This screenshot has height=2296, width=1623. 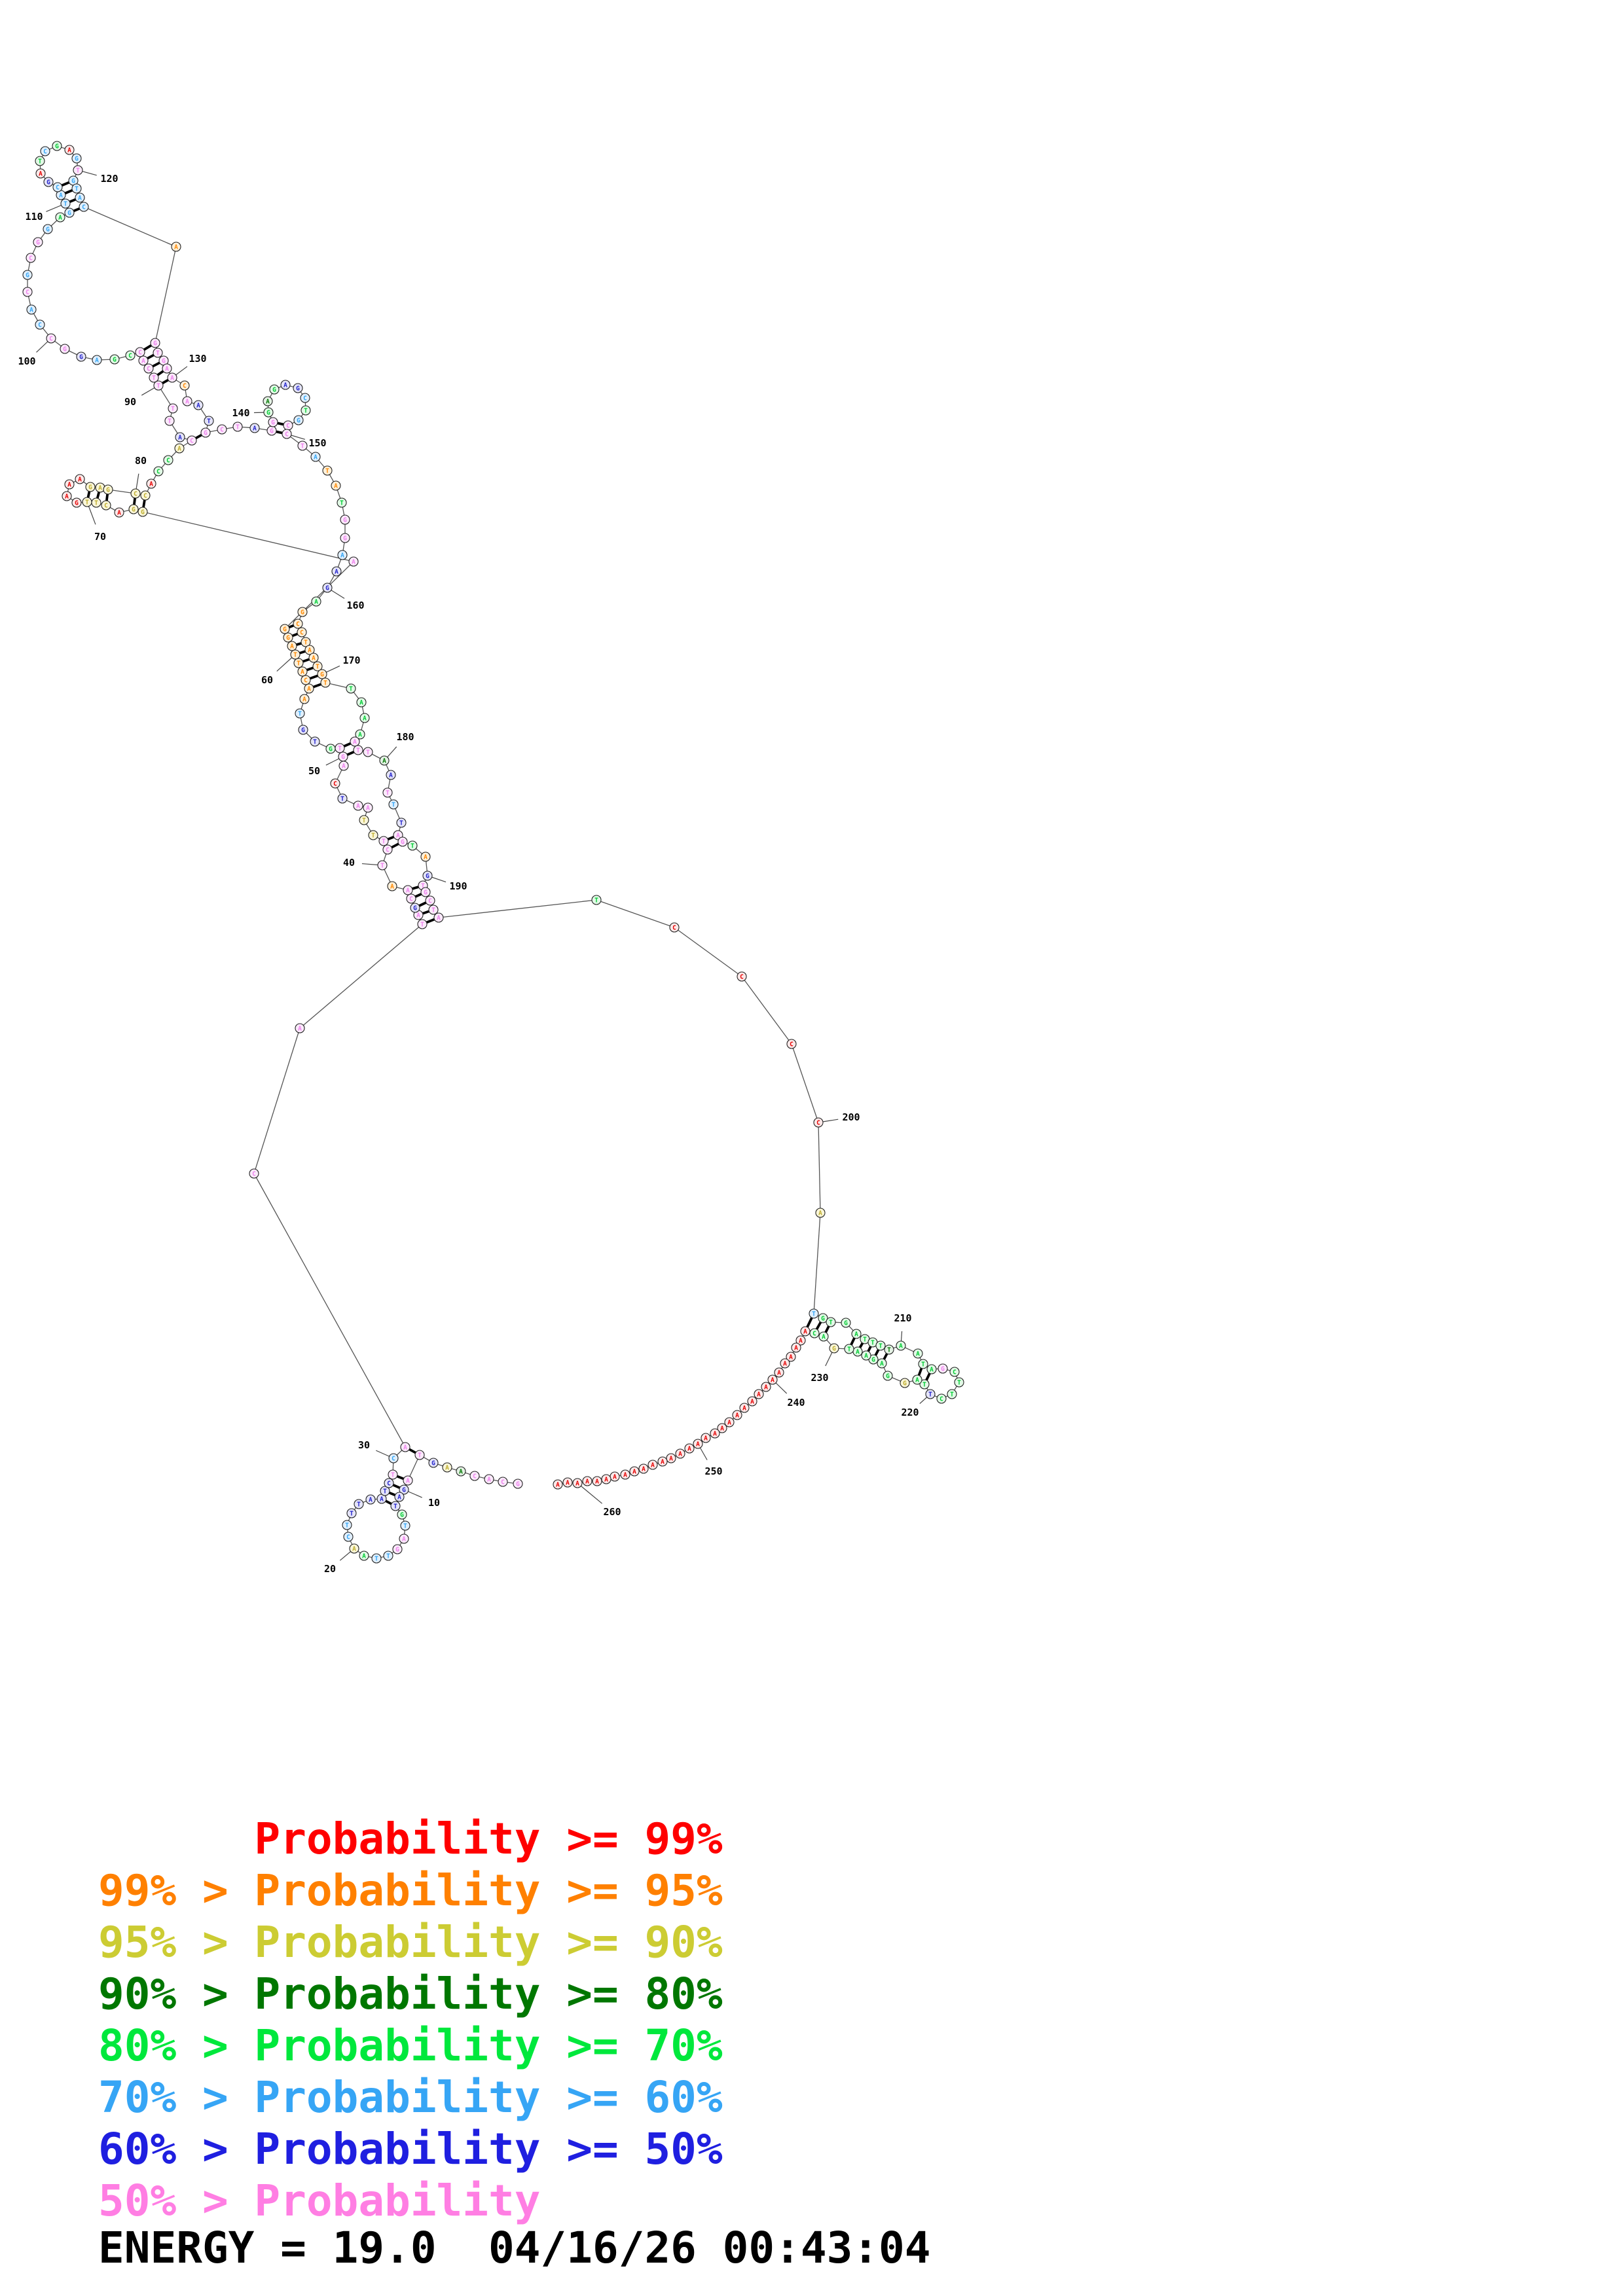 I want to click on position-label: 210, so click(x=902, y=1318).